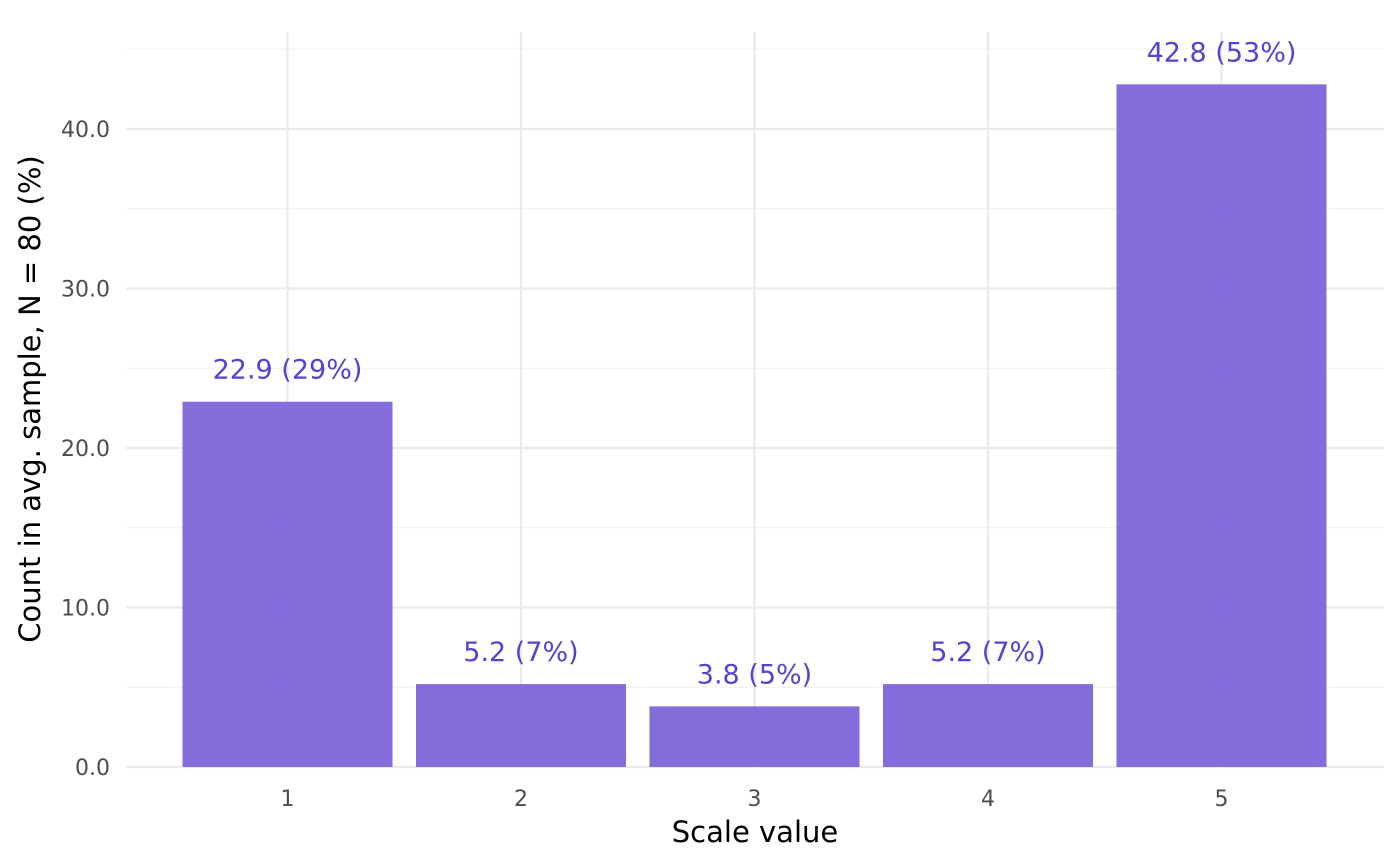 The image size is (1400, 865). Describe the element at coordinates (755, 832) in the screenshot. I see `x-axis-title: Scale value` at that location.